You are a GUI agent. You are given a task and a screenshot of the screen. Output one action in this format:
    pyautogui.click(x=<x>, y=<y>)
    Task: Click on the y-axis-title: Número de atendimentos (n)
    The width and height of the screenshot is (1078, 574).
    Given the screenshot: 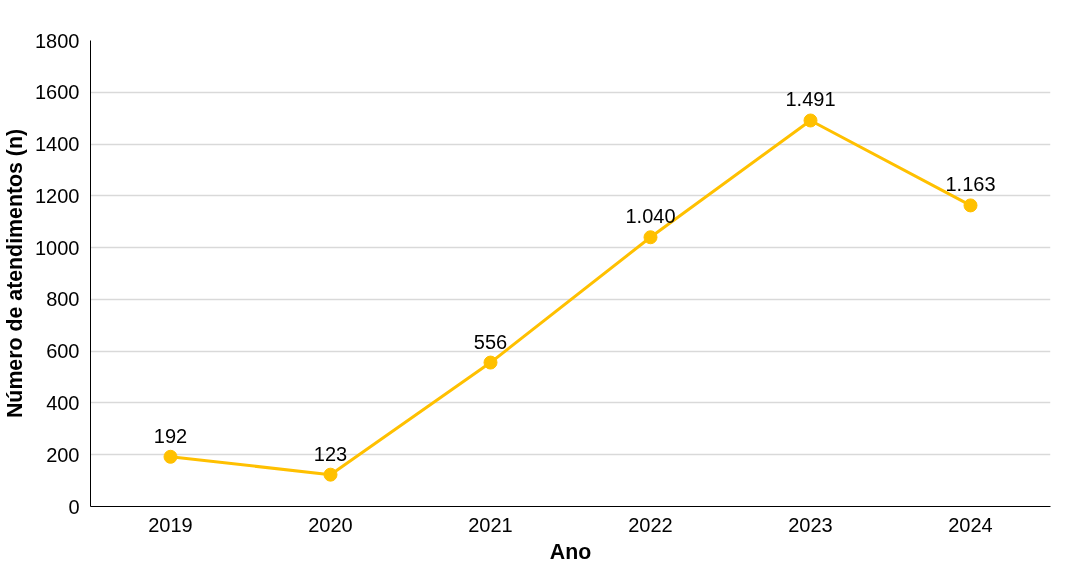 What is the action you would take?
    pyautogui.click(x=15, y=273)
    